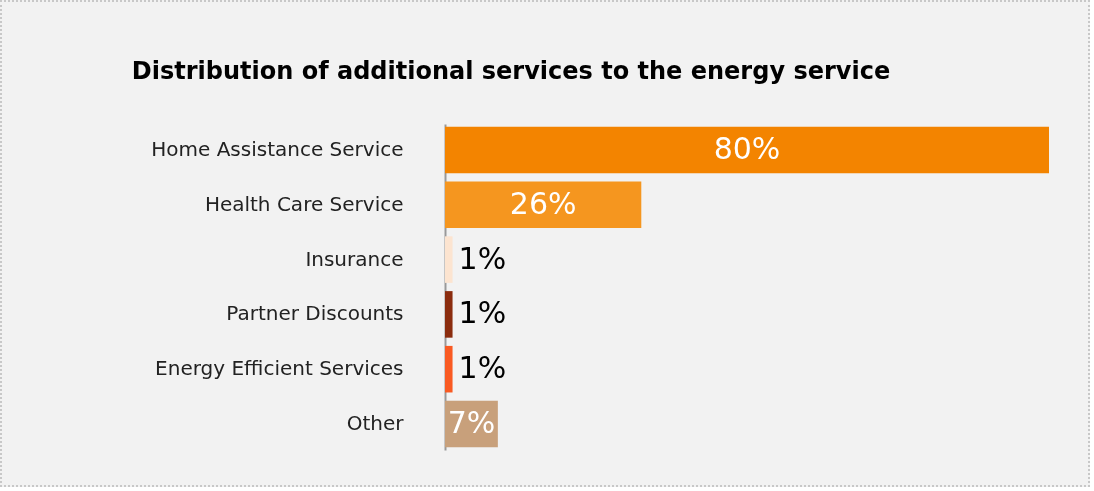 The width and height of the screenshot is (1094, 491). Describe the element at coordinates (471, 422) in the screenshot. I see `data-label: 7%` at that location.